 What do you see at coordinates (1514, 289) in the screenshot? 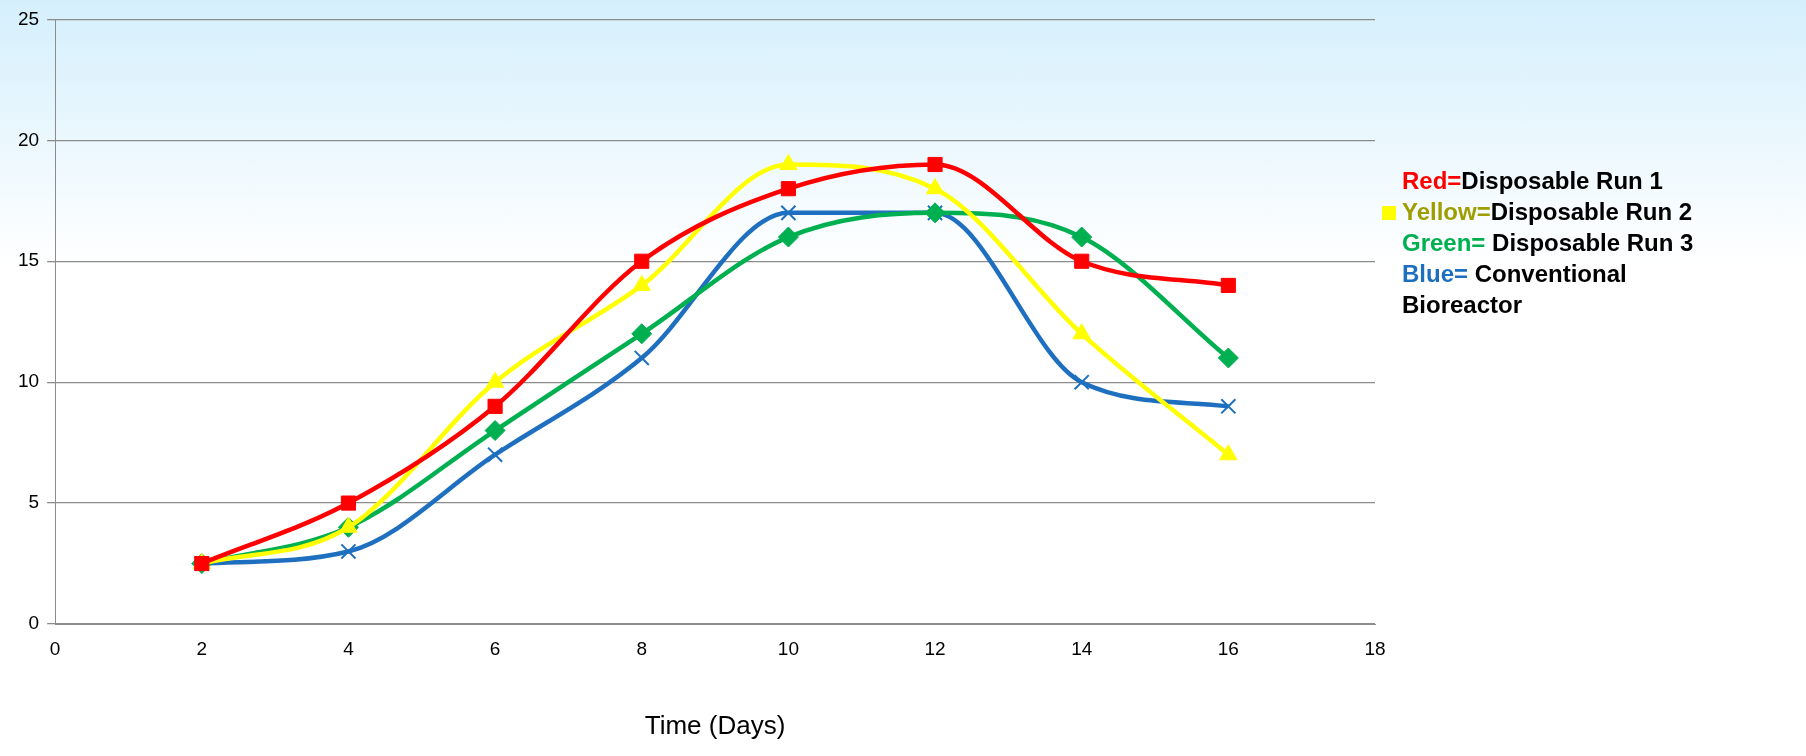
I see `text: Blue= Conventional Bioreactor` at bounding box center [1514, 289].